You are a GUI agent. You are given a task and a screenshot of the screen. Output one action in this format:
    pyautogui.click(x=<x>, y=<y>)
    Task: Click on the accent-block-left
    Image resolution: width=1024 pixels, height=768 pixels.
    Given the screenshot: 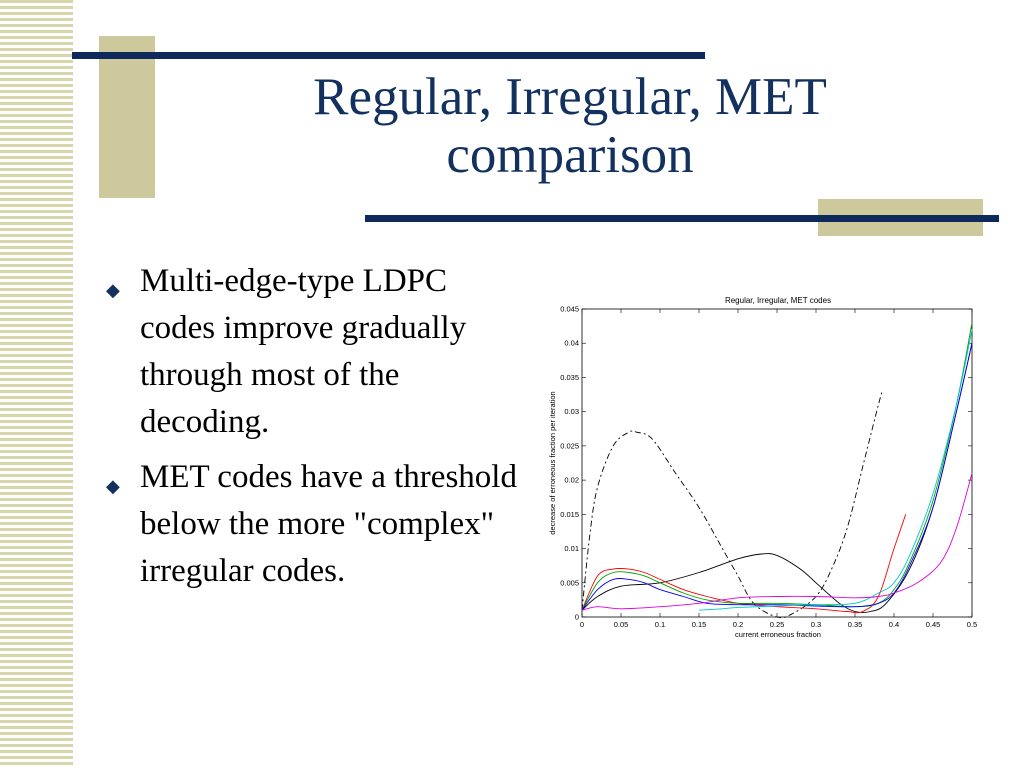 What is the action you would take?
    pyautogui.click(x=127, y=117)
    